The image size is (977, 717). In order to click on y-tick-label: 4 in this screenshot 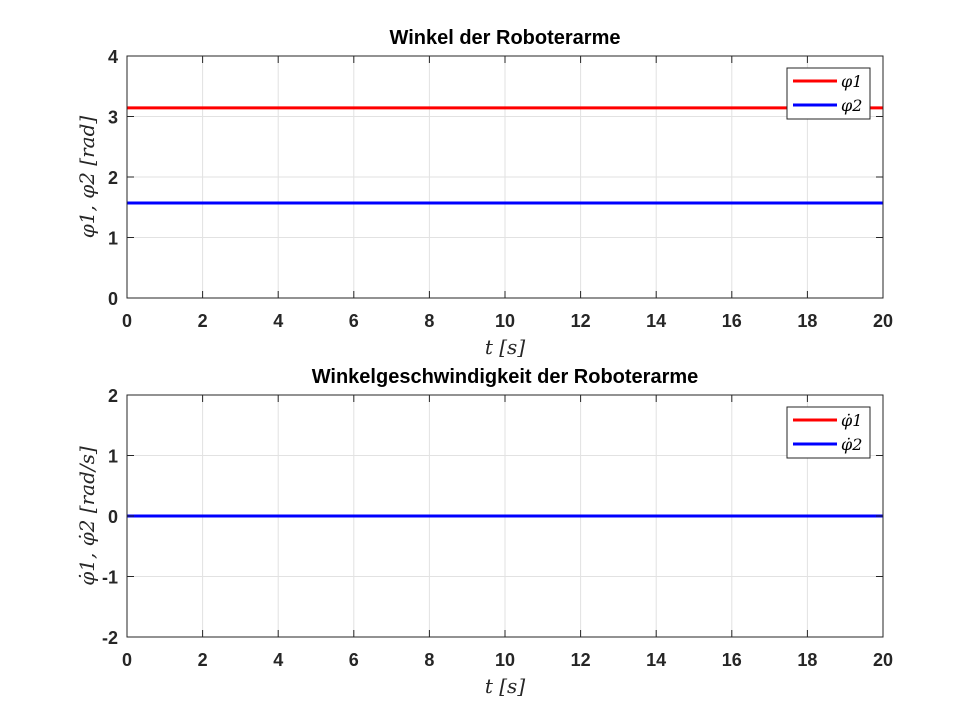, I will do `click(113, 57)`.